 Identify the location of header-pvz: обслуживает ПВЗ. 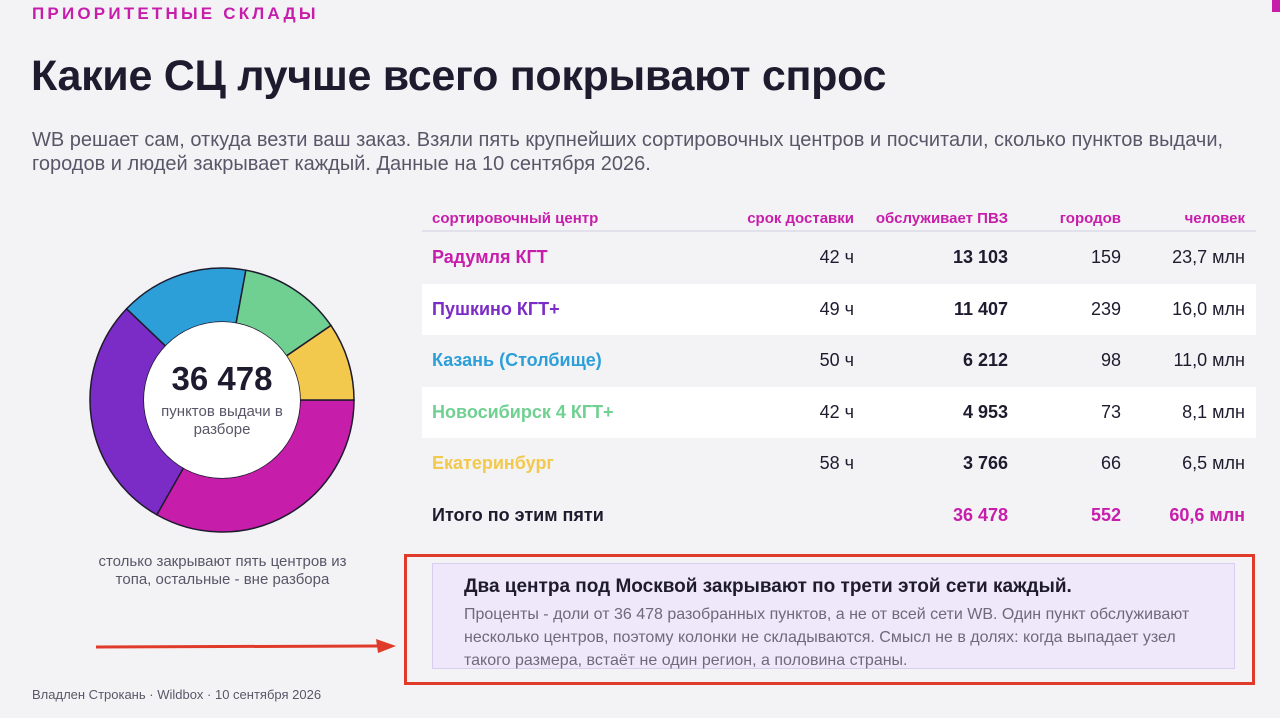
(941, 218).